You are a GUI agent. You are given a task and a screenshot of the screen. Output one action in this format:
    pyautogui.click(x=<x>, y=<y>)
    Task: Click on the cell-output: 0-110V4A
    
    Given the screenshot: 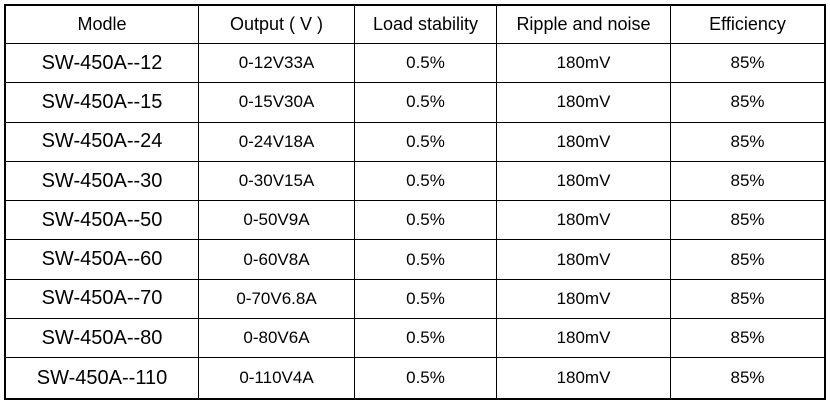 What is the action you would take?
    pyautogui.click(x=277, y=378)
    